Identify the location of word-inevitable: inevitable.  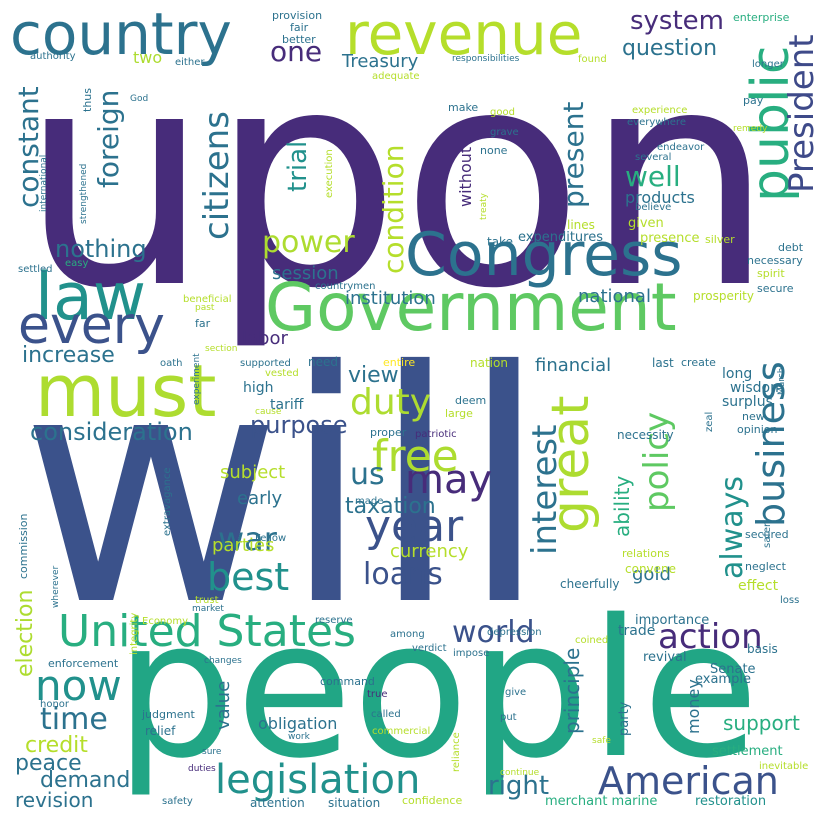
(784, 766).